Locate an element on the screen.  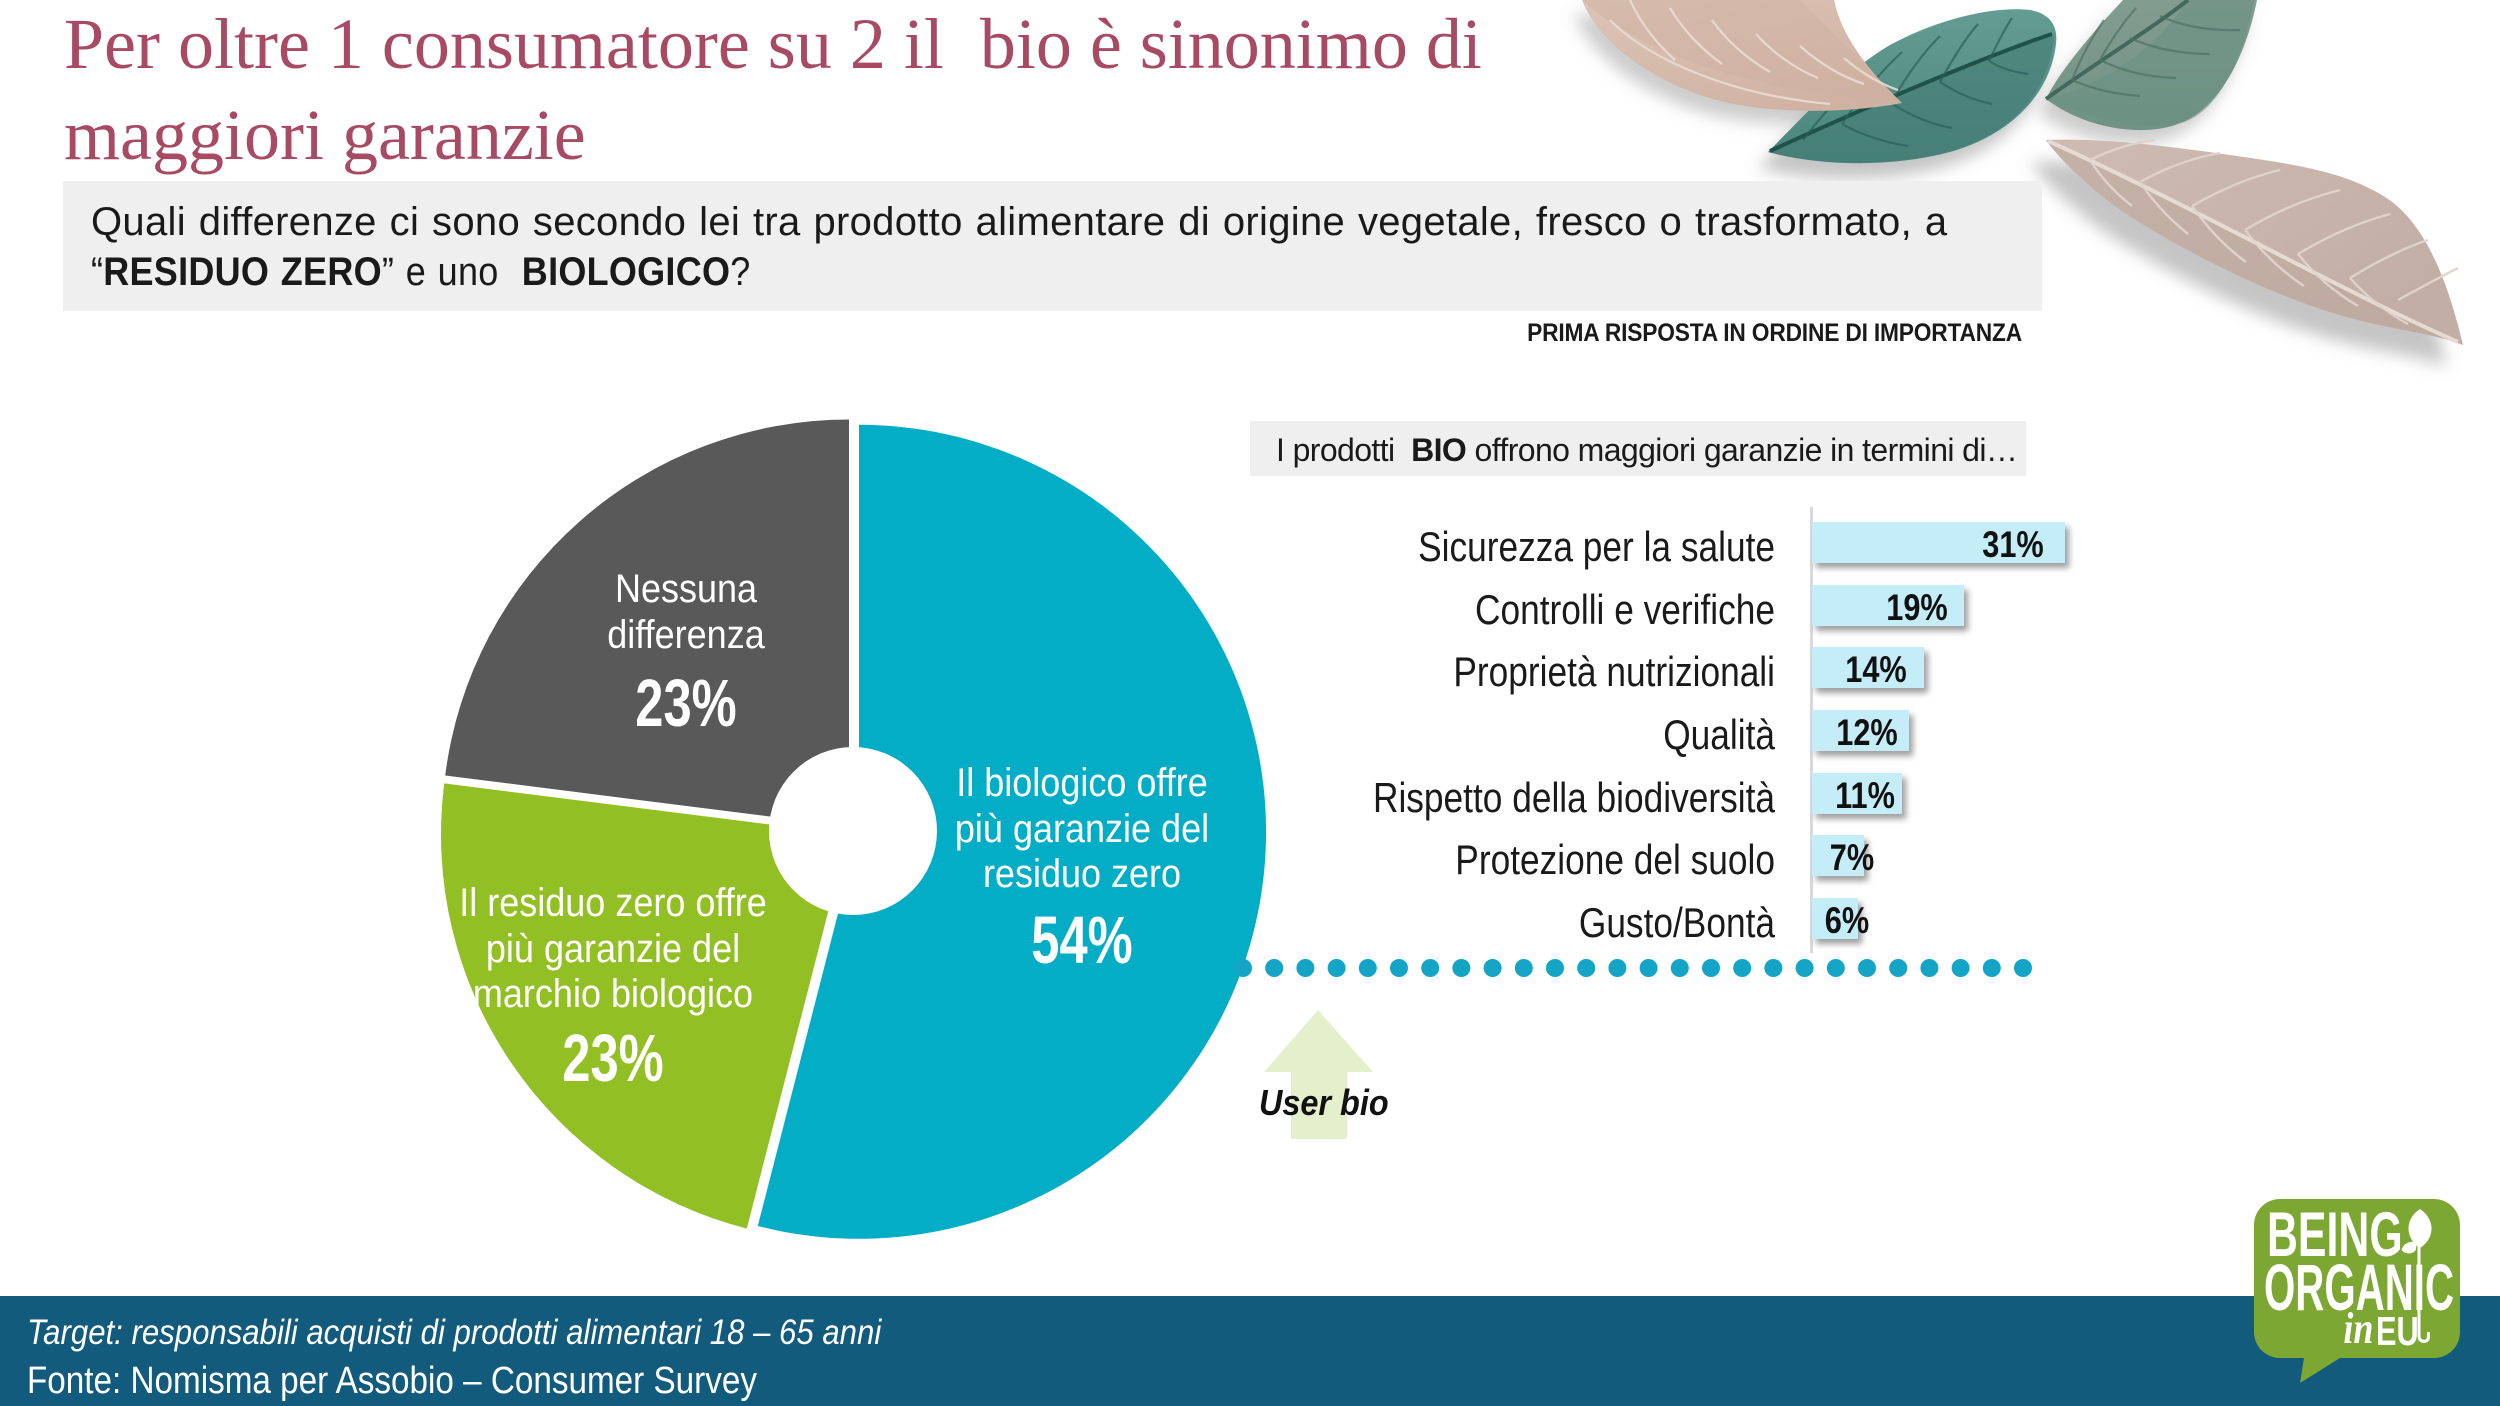
svg-text: ORGANIC is located at coordinates (2359, 1288).